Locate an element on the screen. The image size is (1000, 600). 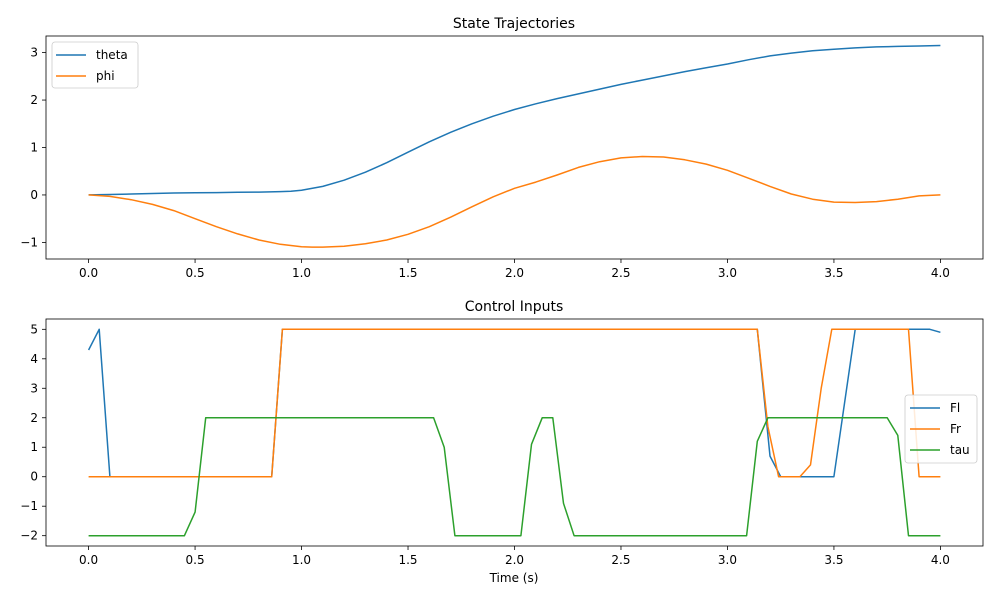
legend-label-fr: Fr is located at coordinates (955, 429).